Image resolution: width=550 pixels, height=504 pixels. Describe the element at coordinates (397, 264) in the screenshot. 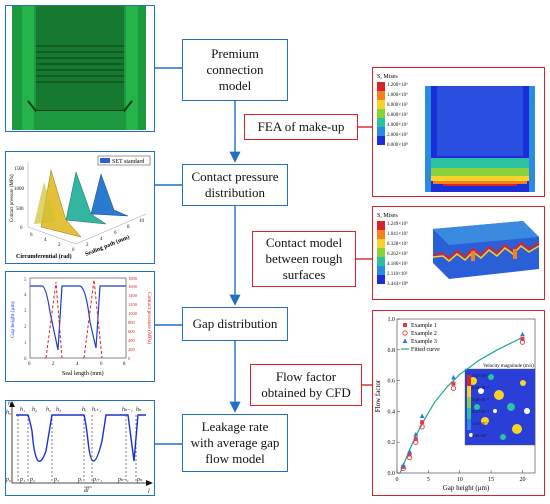

I see `rough-legend-value: 4.186×10²` at that location.